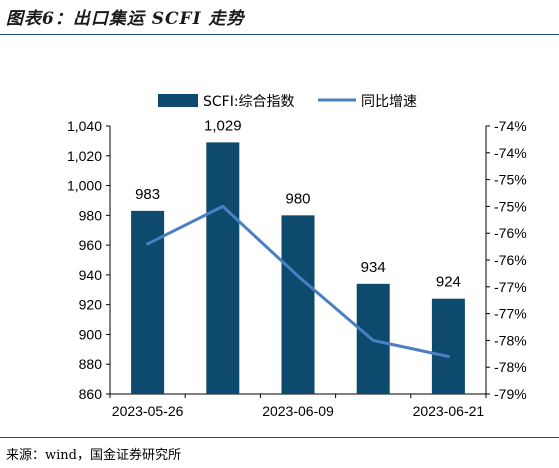  I want to click on bar-data-label: 934, so click(373, 267).